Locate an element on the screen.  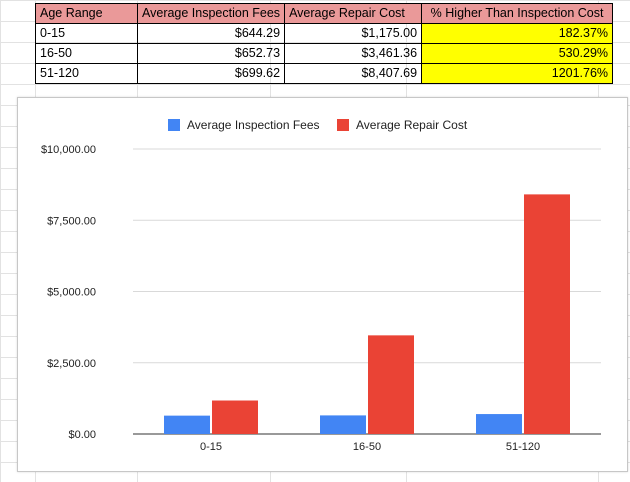
table-cell: 16-50 is located at coordinates (86, 53).